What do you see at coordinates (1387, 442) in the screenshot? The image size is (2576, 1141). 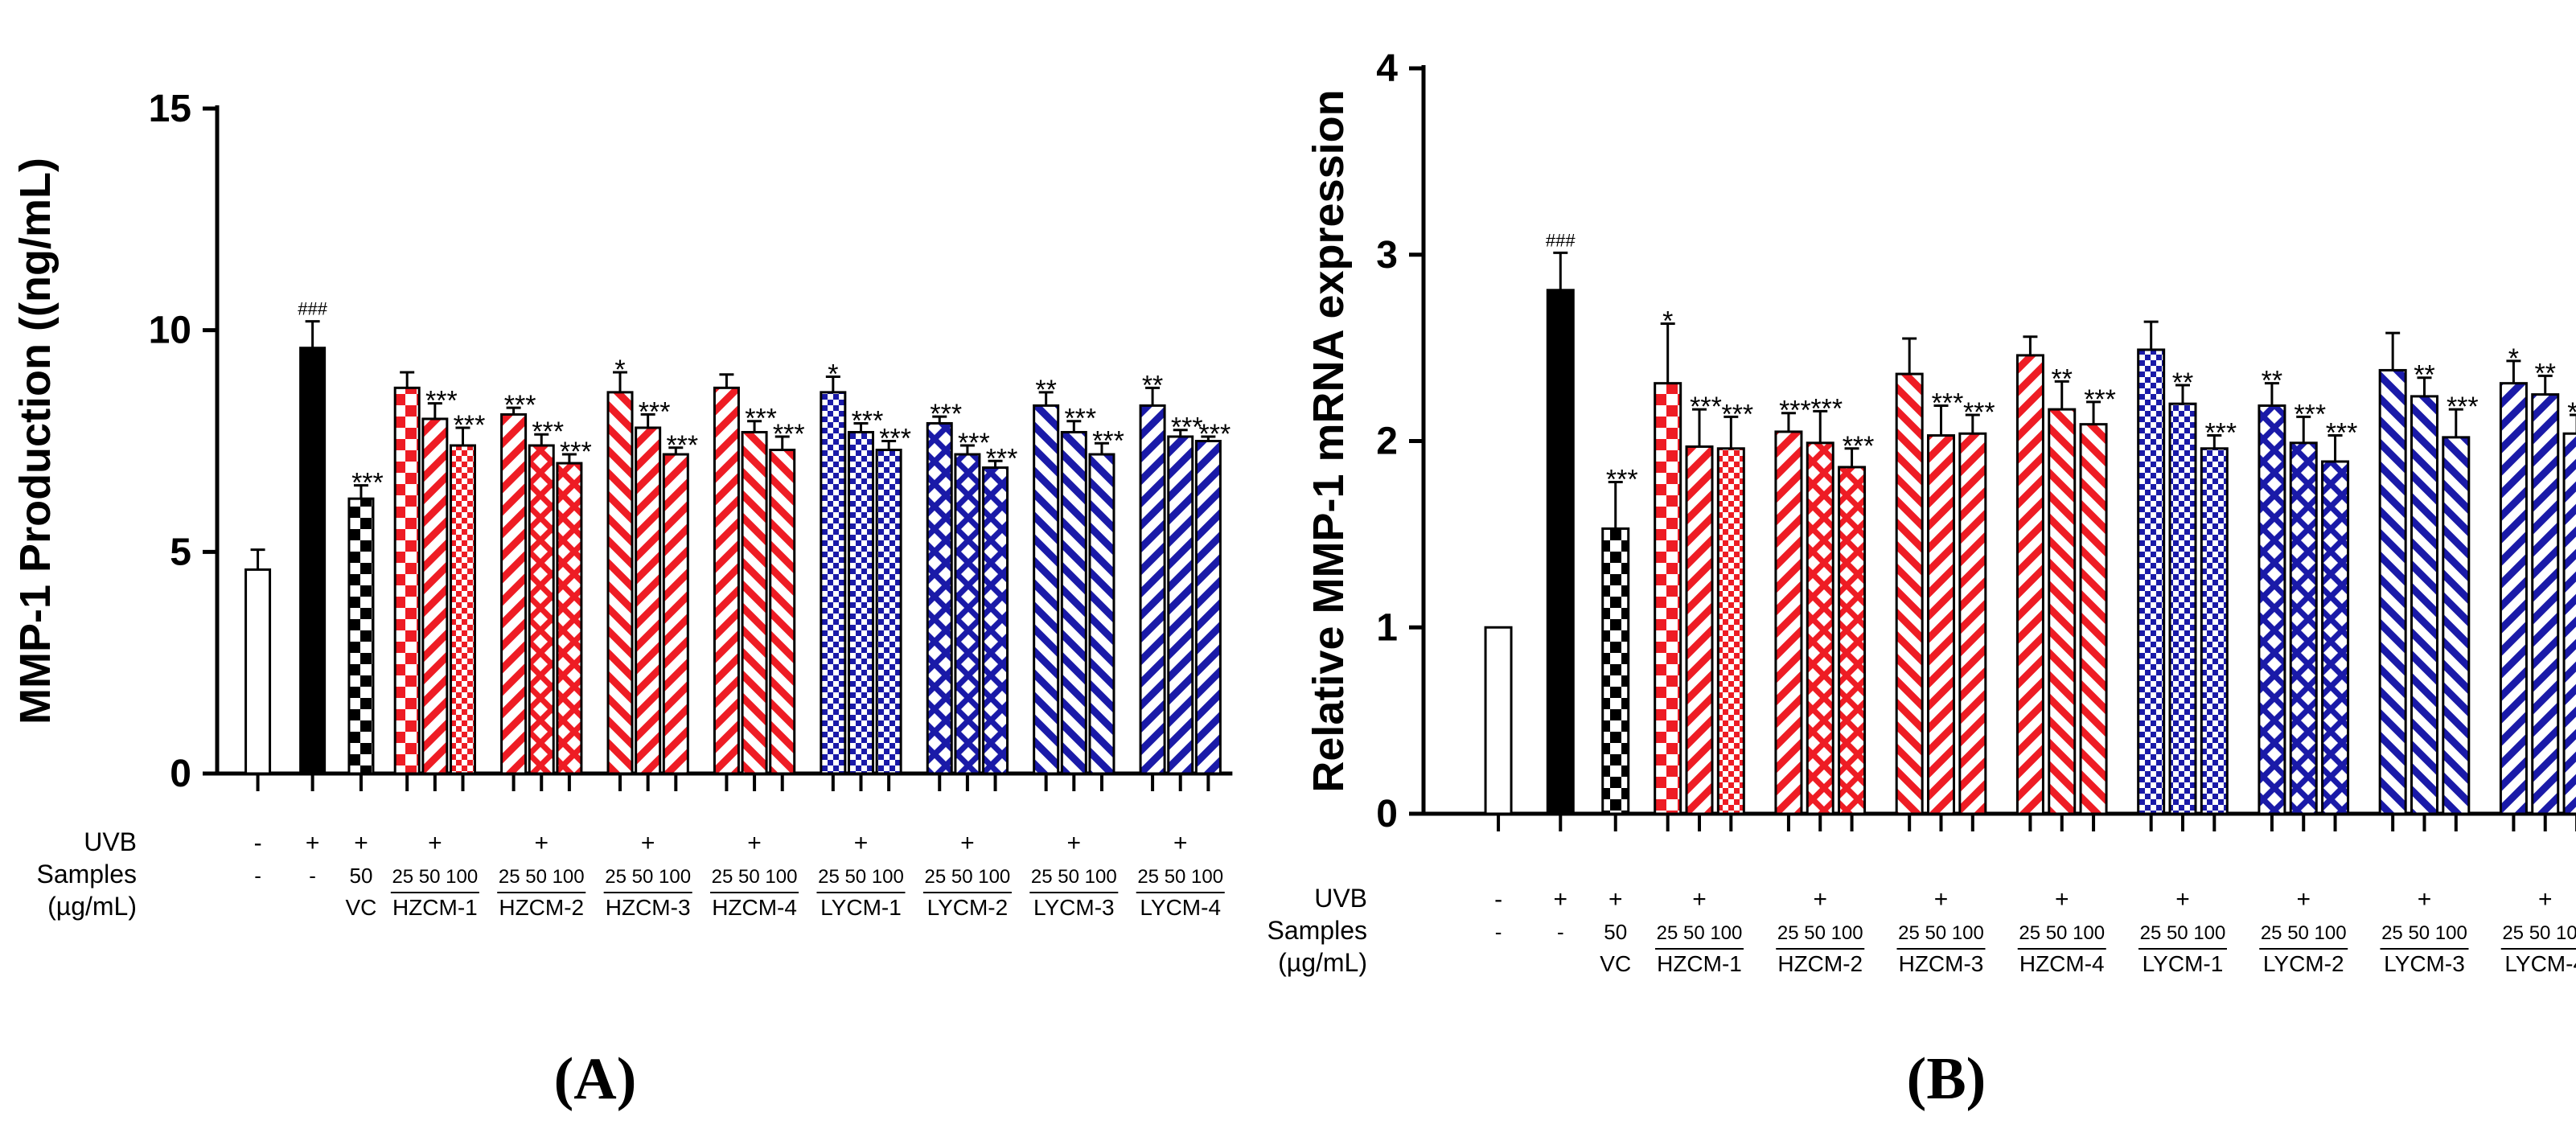 I see `y-tick-label: 2` at bounding box center [1387, 442].